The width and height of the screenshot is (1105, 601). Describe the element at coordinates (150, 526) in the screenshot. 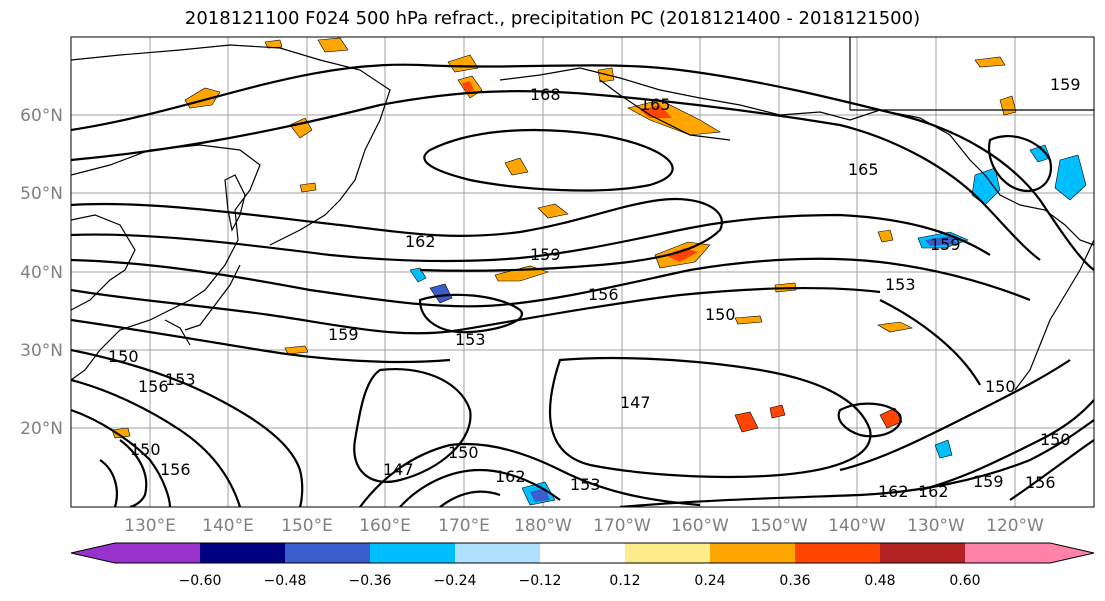

I see `lon-label: 130°E` at that location.